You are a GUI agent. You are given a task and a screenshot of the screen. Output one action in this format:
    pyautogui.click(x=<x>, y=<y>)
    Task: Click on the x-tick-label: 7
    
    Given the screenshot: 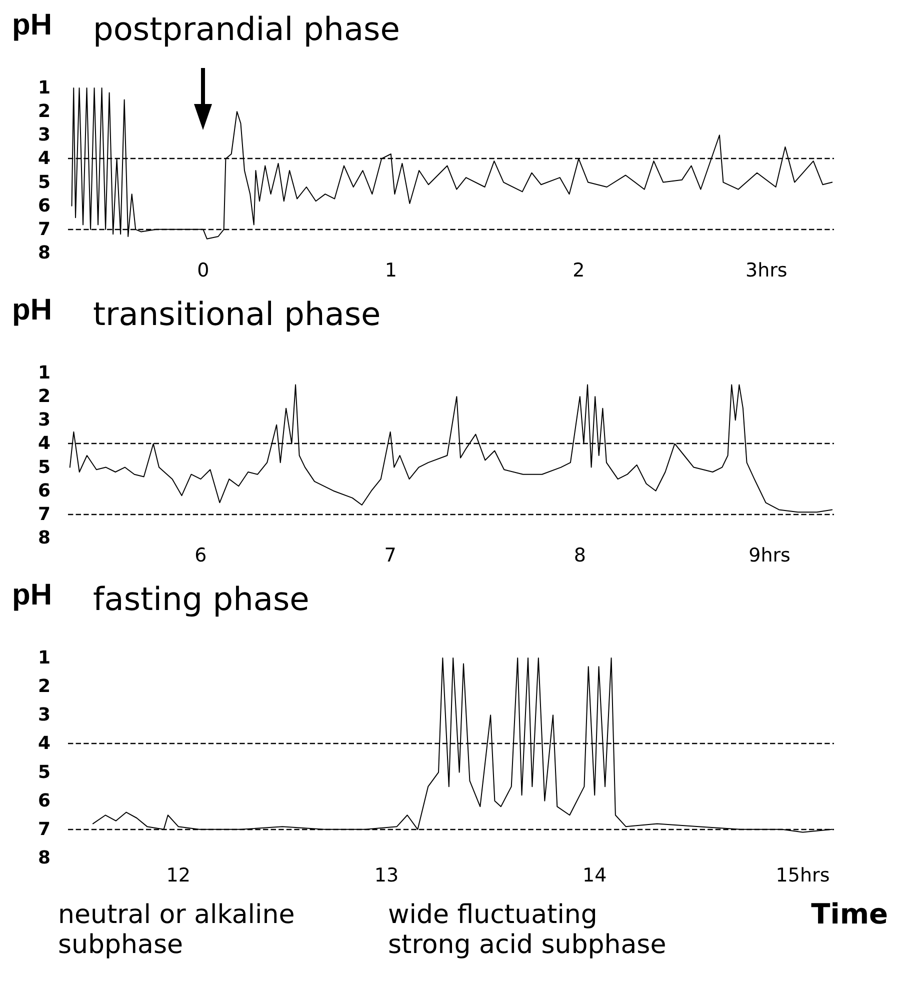 What is the action you would take?
    pyautogui.click(x=390, y=555)
    